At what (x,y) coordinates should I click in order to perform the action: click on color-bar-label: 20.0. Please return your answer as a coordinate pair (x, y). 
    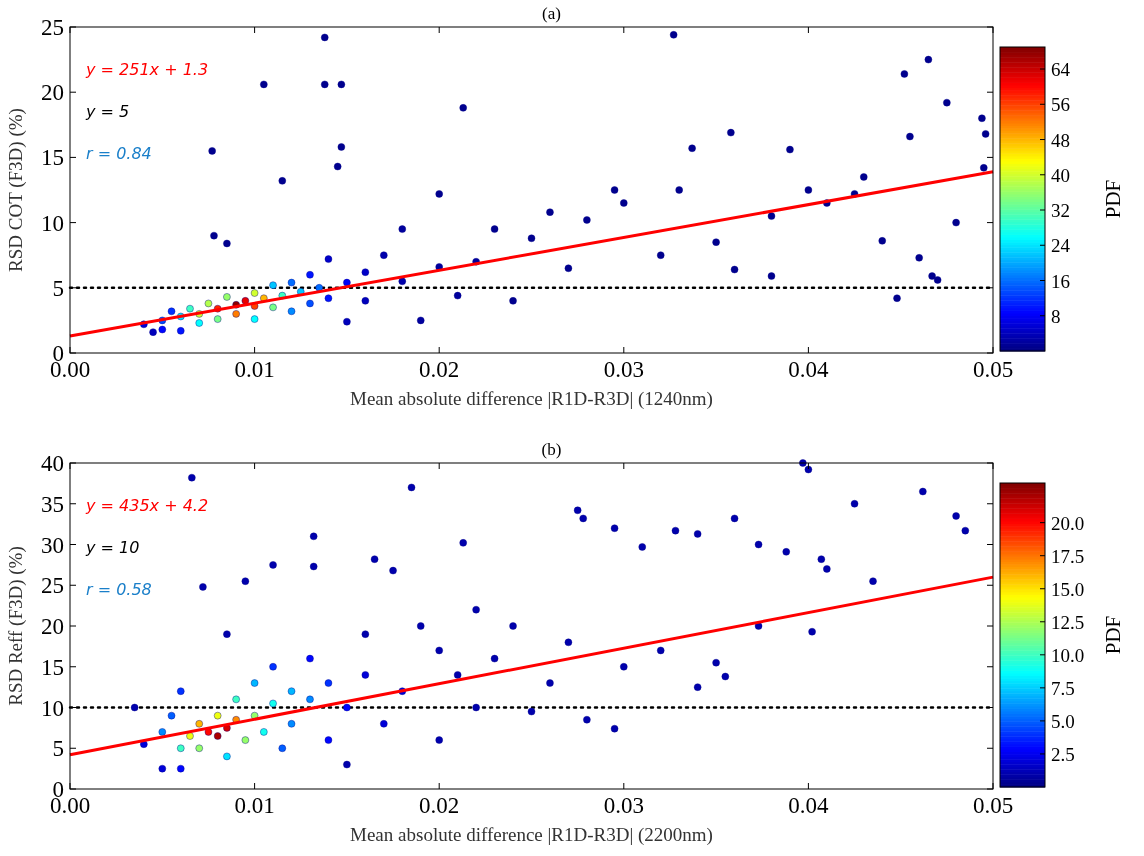
    Looking at the image, I should click on (1068, 523).